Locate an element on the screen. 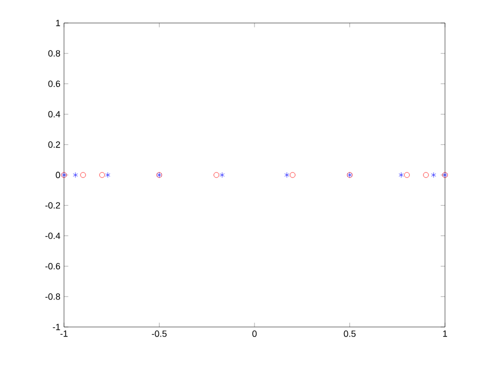 The height and width of the screenshot is (369, 491). y-tick-label: -0.8 is located at coordinates (52, 296).